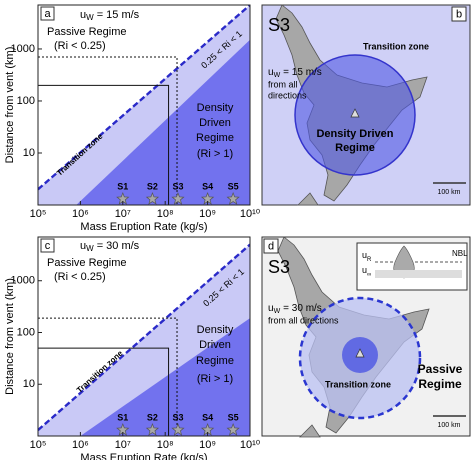  Describe the element at coordinates (396, 46) in the screenshot. I see `zone-label: Transition zone` at that location.